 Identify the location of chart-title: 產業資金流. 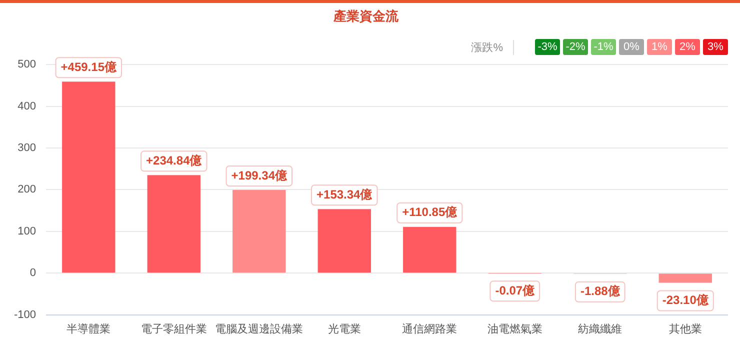
(366, 16).